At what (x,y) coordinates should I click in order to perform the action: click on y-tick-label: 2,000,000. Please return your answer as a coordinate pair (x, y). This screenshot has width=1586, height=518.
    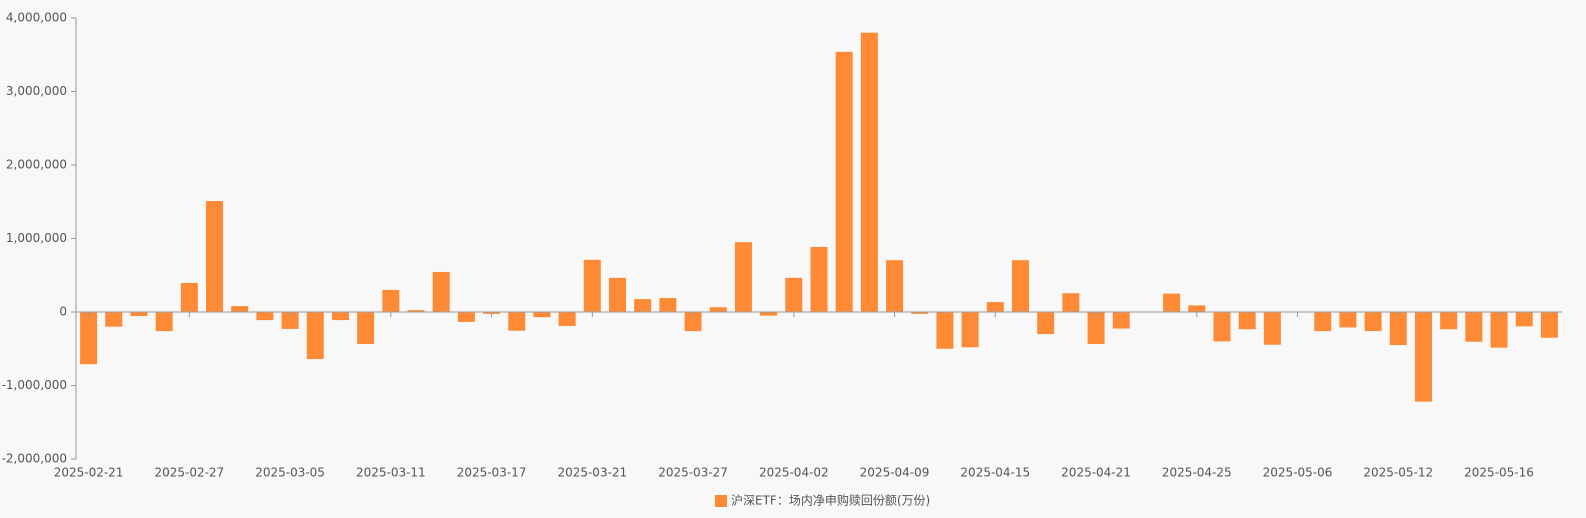
    Looking at the image, I should click on (36, 165).